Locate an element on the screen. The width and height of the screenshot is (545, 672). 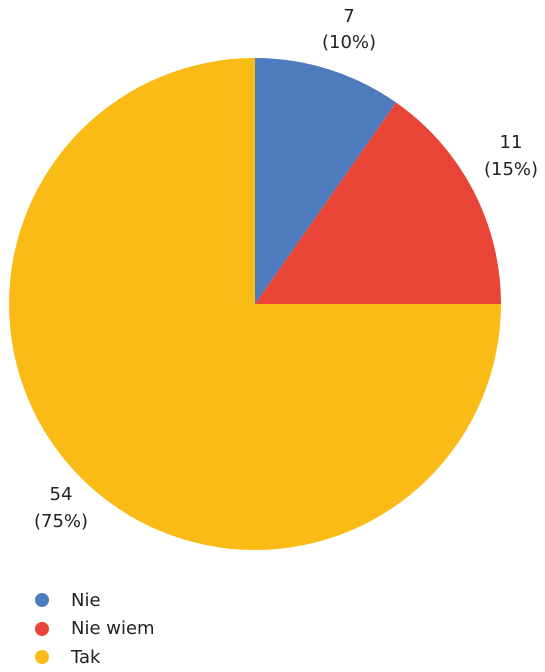
pie-slice-nie-wiem is located at coordinates (378, 203).